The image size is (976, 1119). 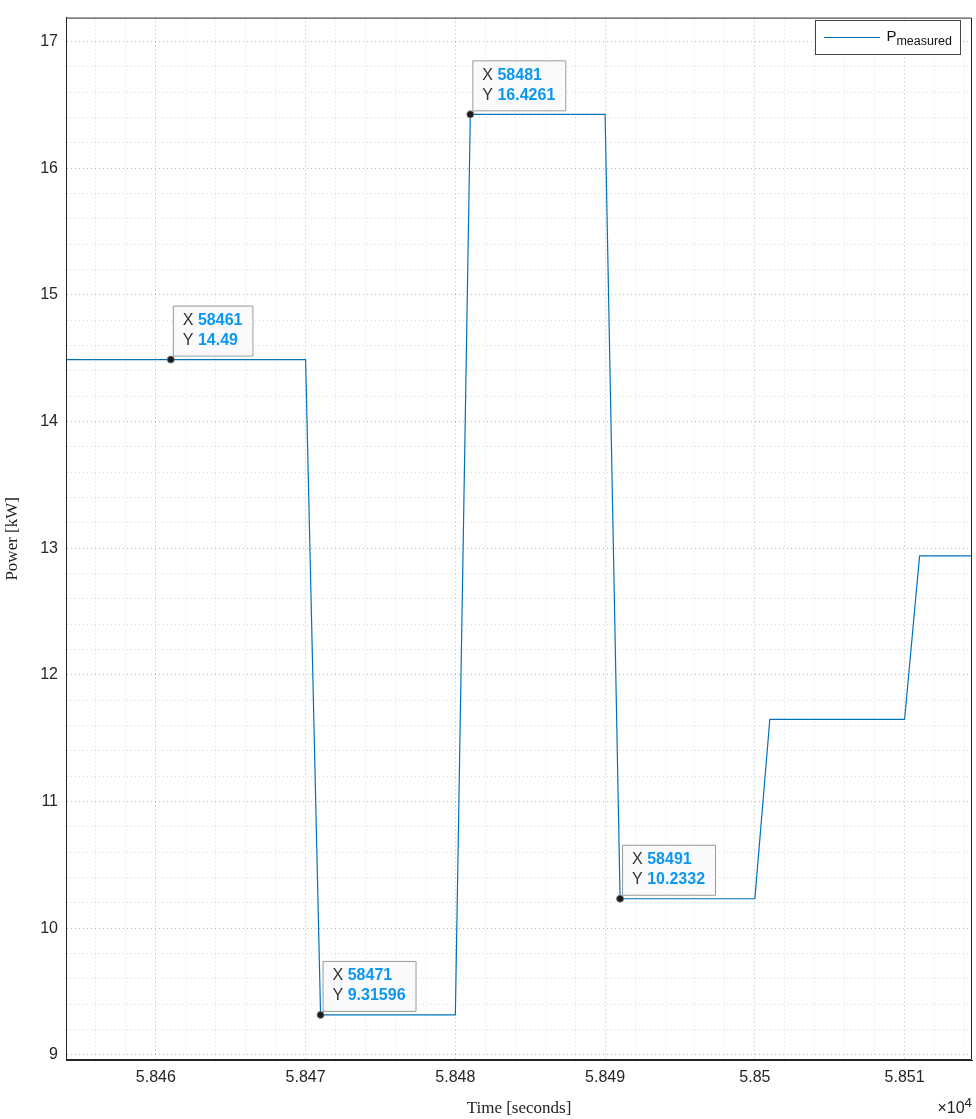 I want to click on annotation: X 58471 Y 9.31596, so click(x=369, y=985).